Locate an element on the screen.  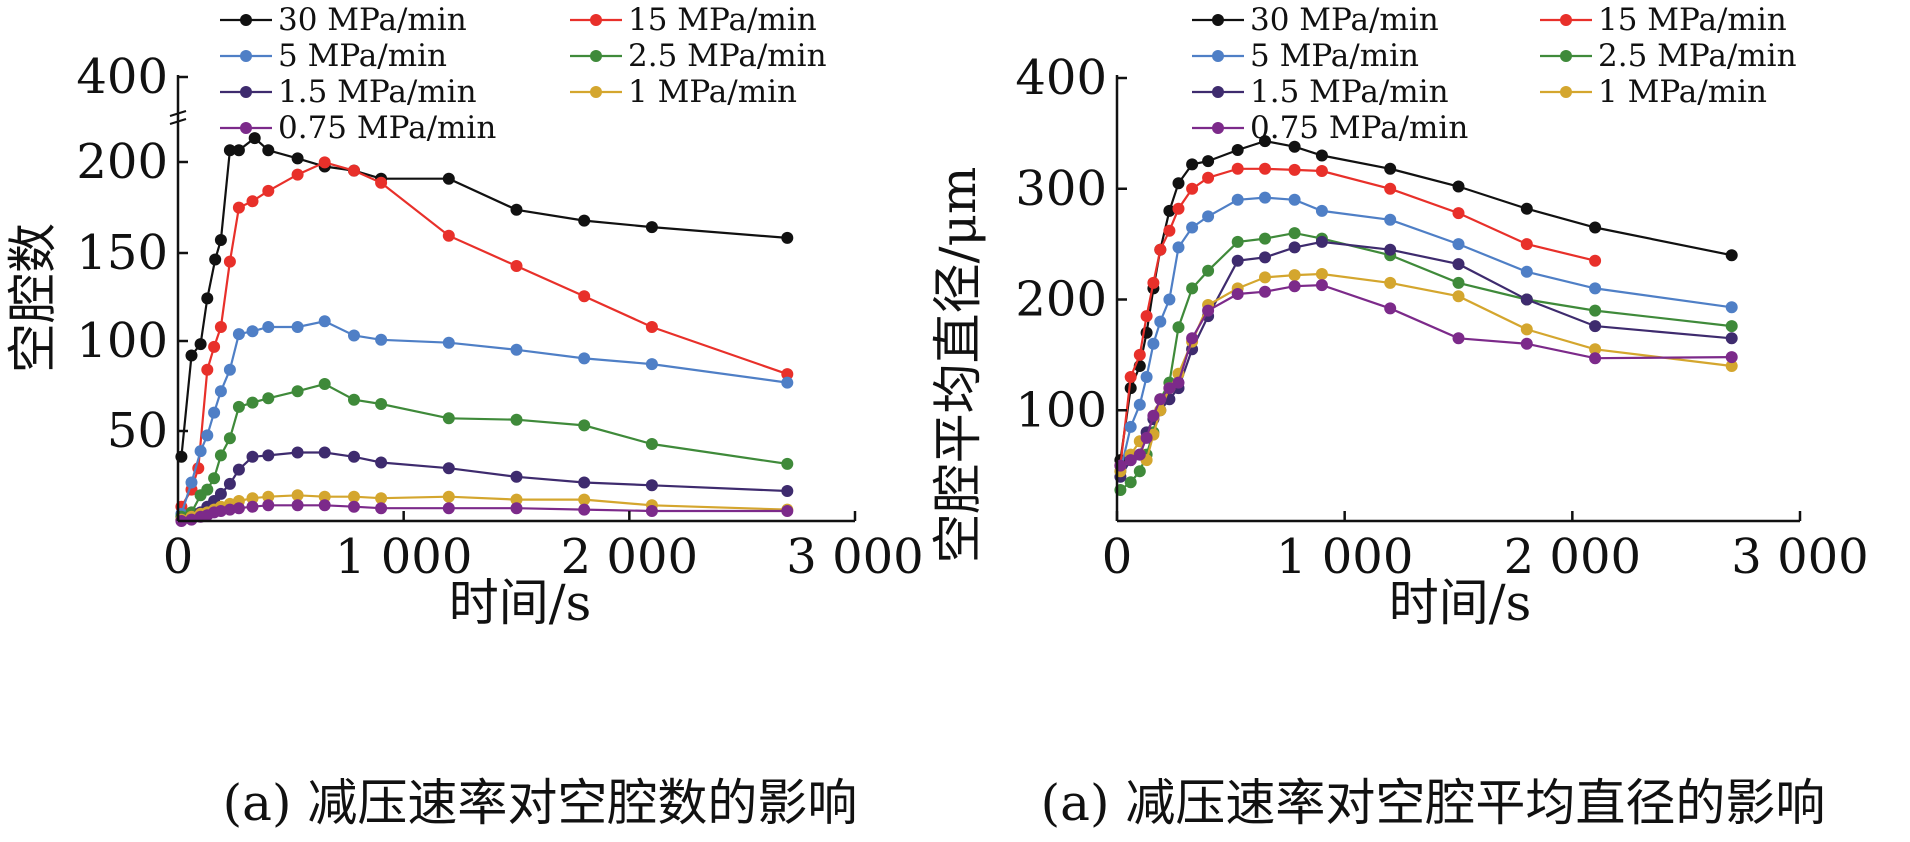
x-axis-title-1: 时间/s is located at coordinates (520, 603).